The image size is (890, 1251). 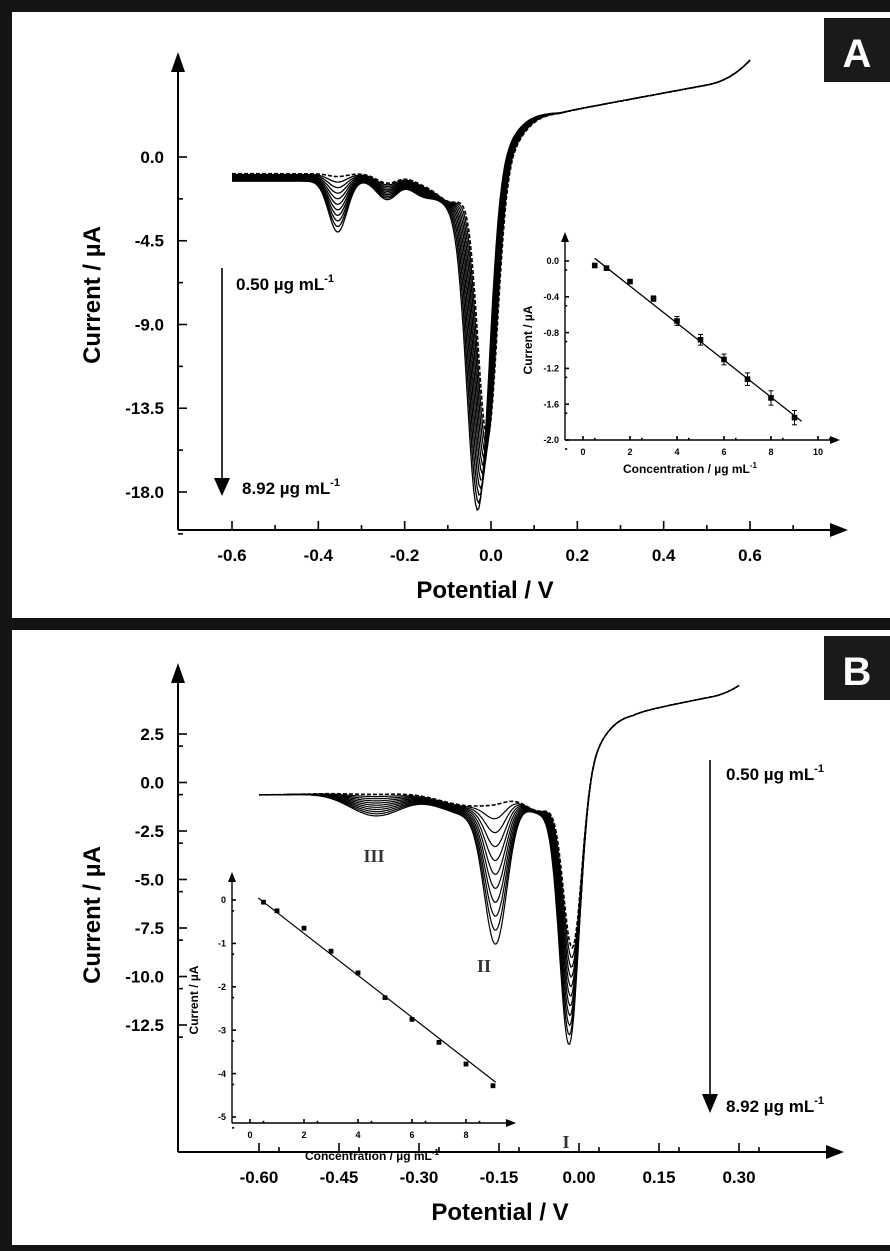 I want to click on panel-b-y-tick-label: 0.0, so click(x=152, y=782).